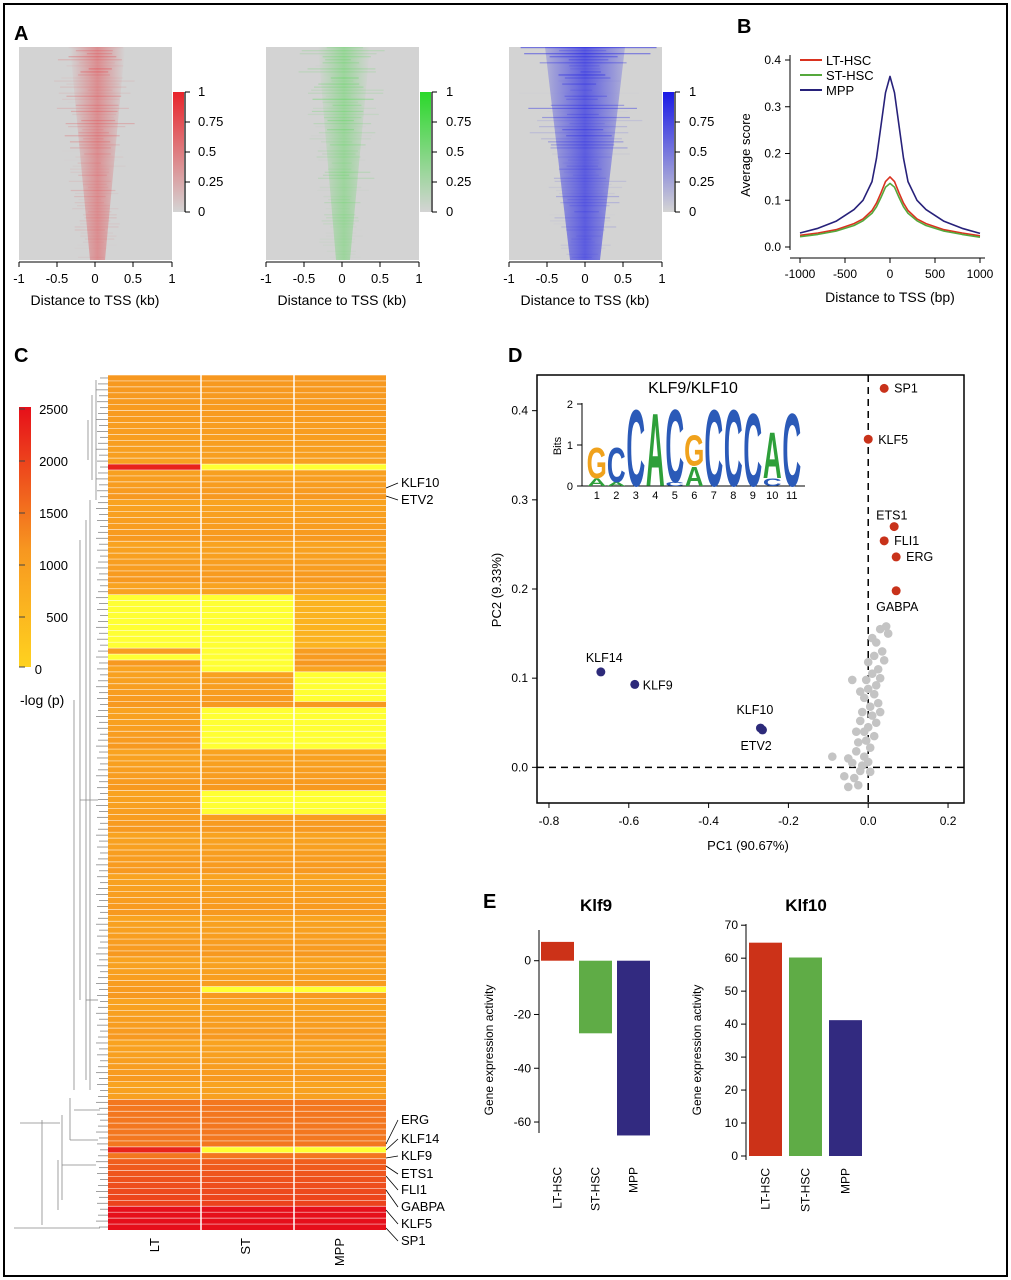 The width and height of the screenshot is (1011, 1280). What do you see at coordinates (201, 91) in the screenshot?
I see `cb-red-tick-1: 1` at bounding box center [201, 91].